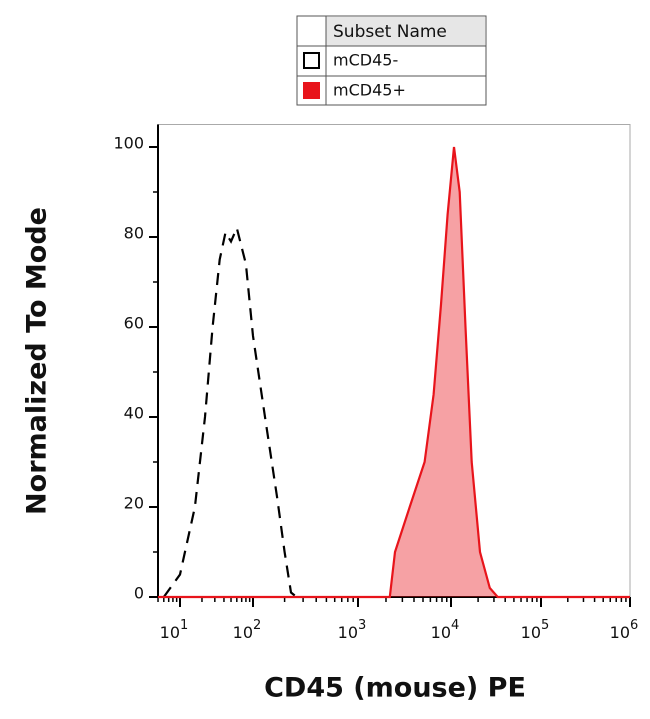 This screenshot has width=650, height=719. Describe the element at coordinates (624, 630) in the screenshot. I see `x-tick-label: 10⁶` at that location.